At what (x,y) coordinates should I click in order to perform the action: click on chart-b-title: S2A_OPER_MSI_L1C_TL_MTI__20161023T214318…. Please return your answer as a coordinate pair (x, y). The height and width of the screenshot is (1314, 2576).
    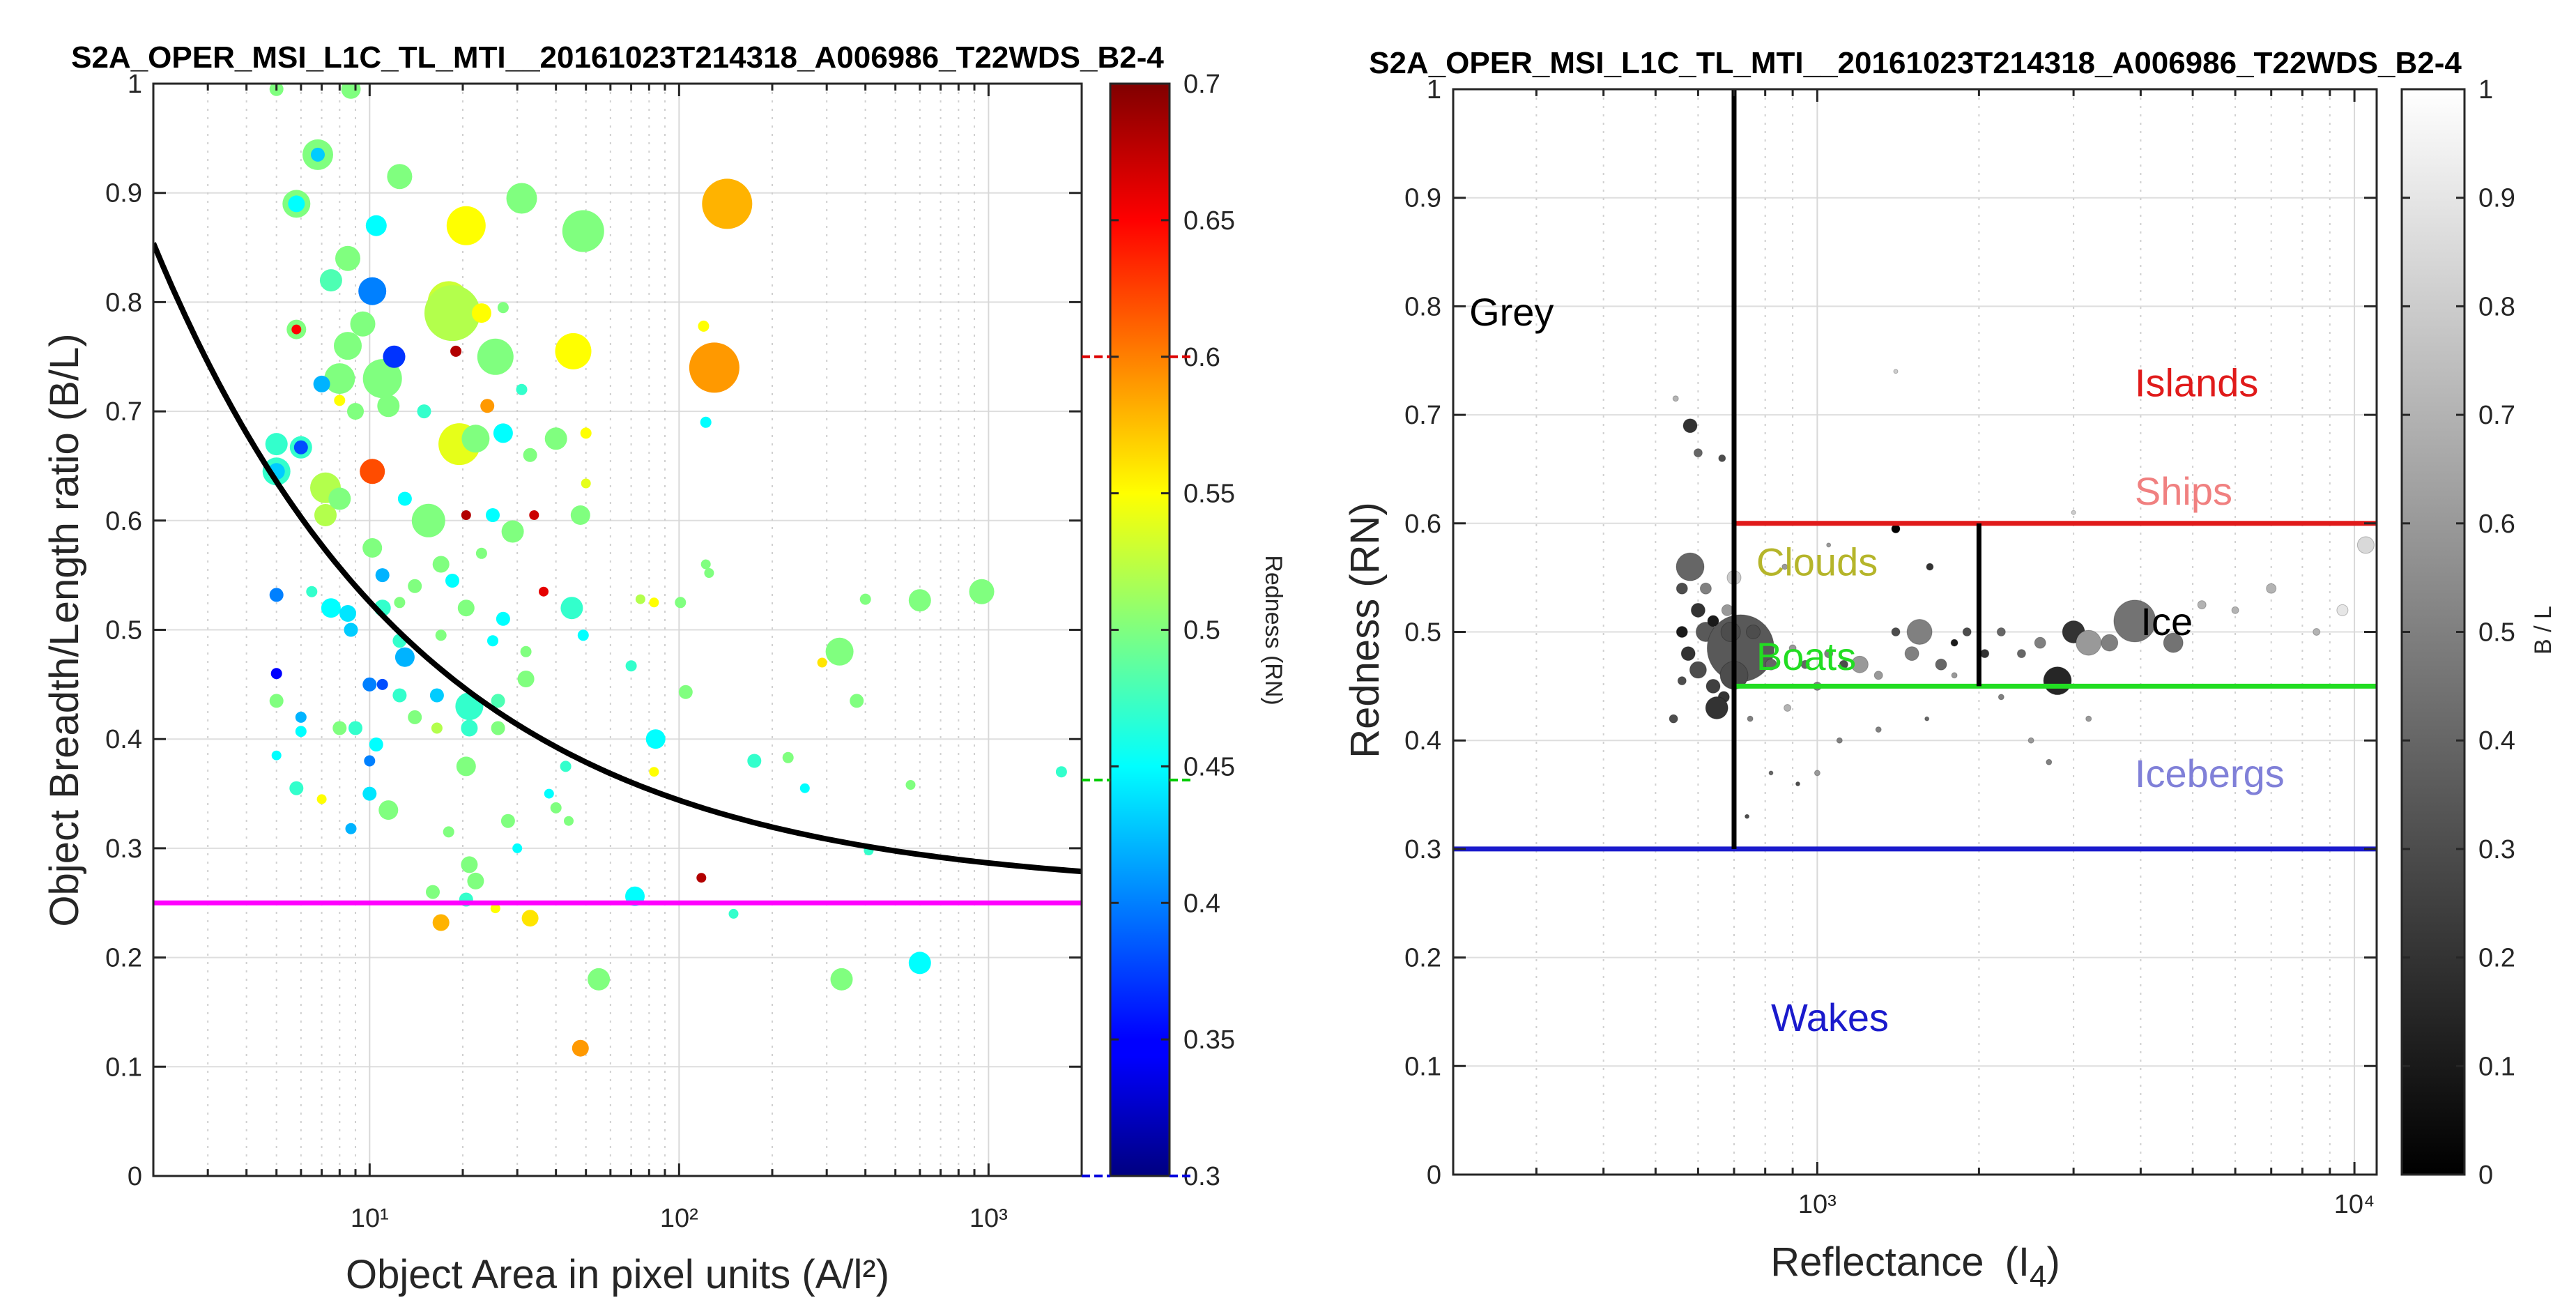
    Looking at the image, I should click on (1915, 63).